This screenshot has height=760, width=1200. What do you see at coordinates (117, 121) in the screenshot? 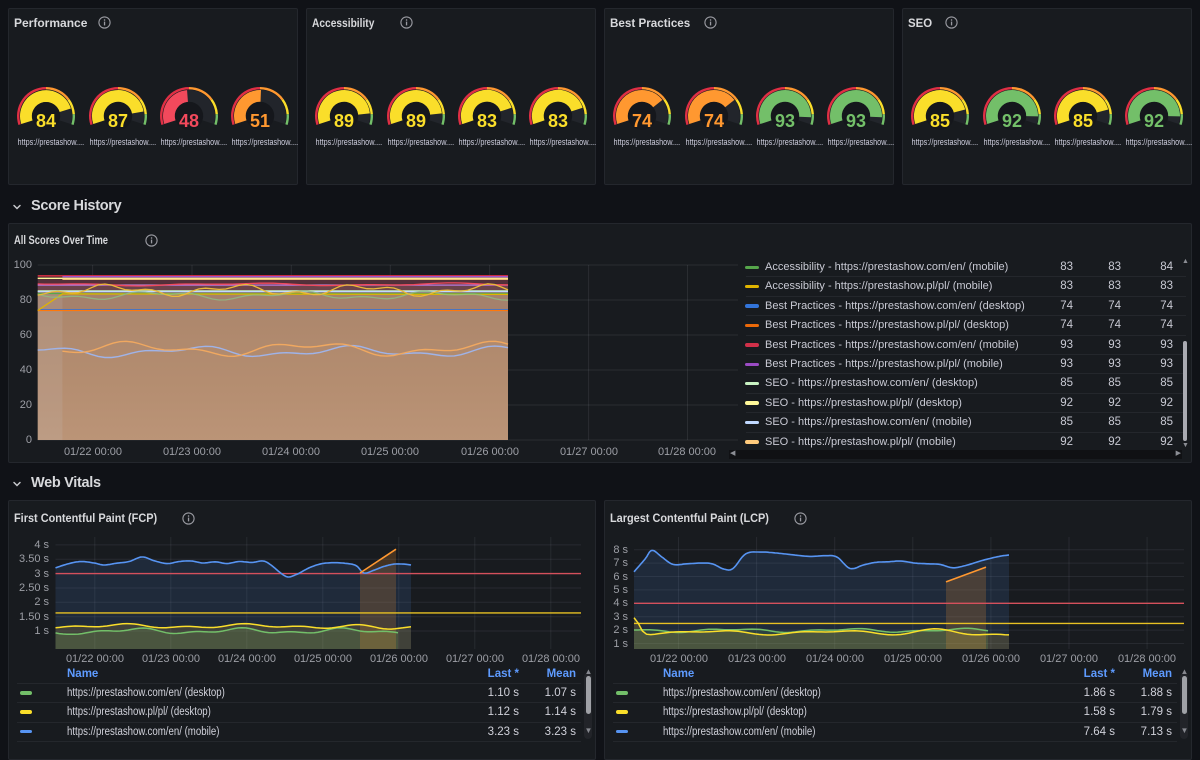
I see `svg-text: 87` at bounding box center [117, 121].